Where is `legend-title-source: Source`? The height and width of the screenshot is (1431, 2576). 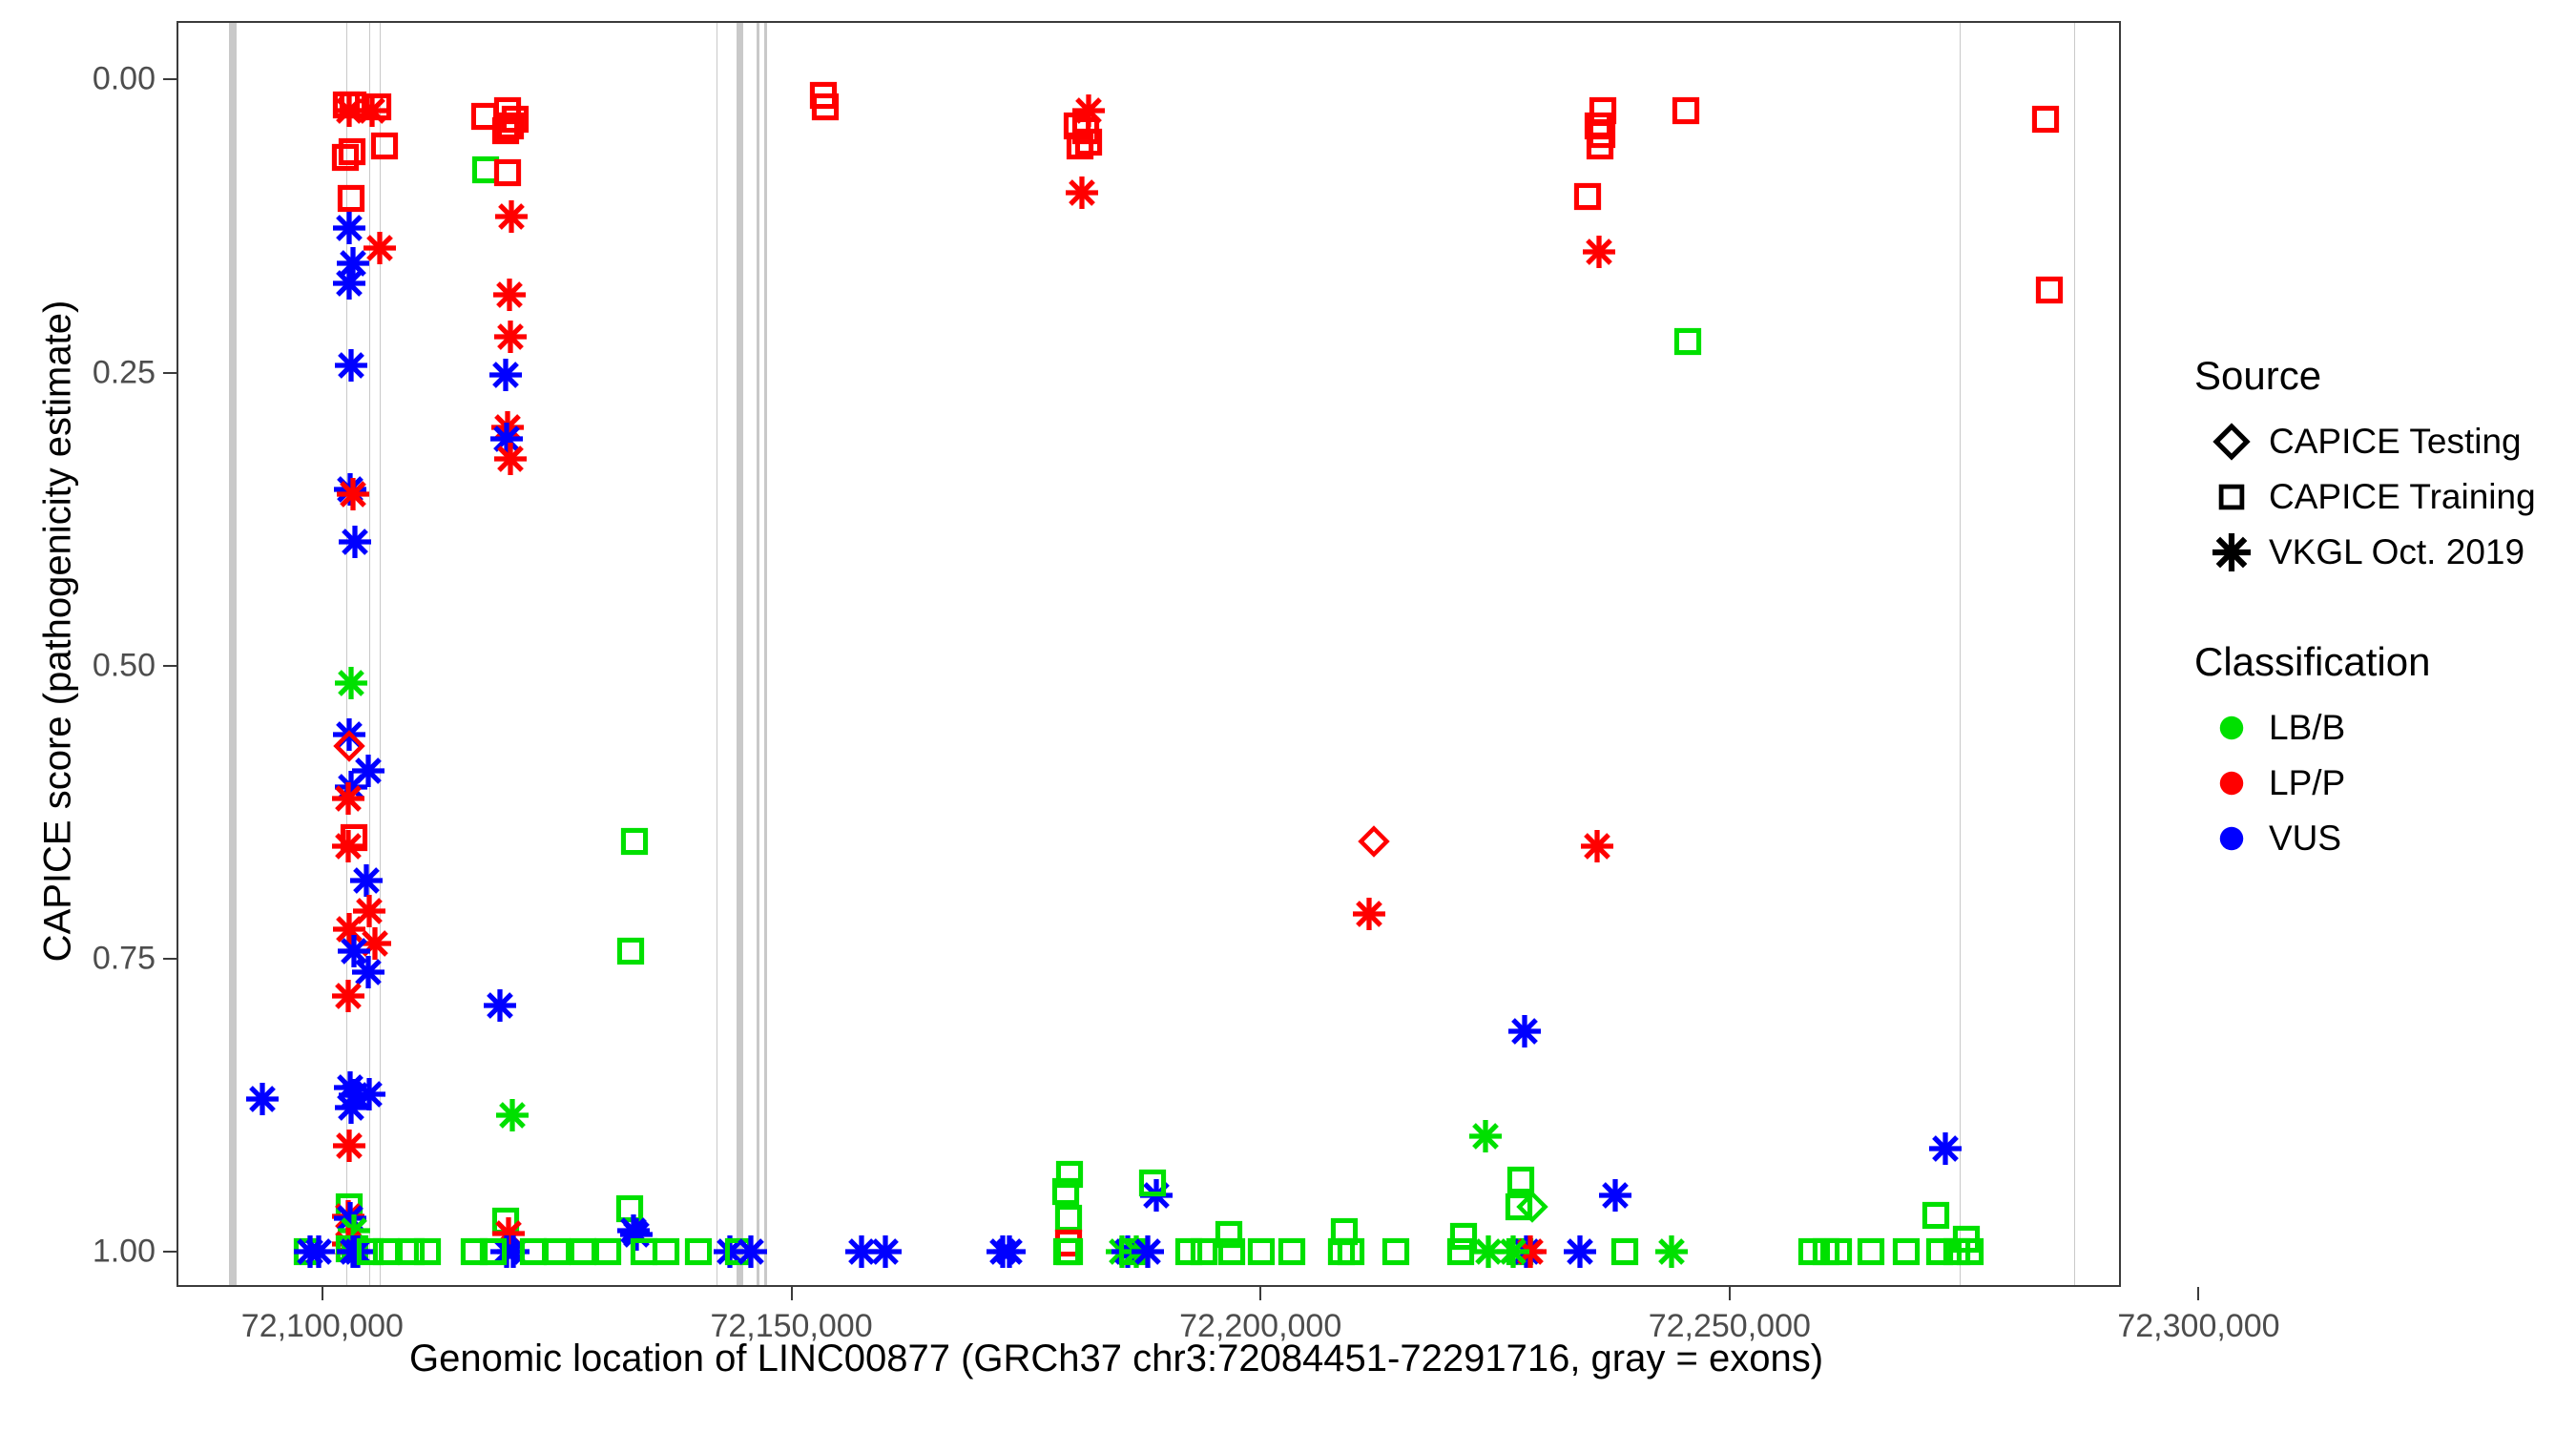 legend-title-source: Source is located at coordinates (2258, 375).